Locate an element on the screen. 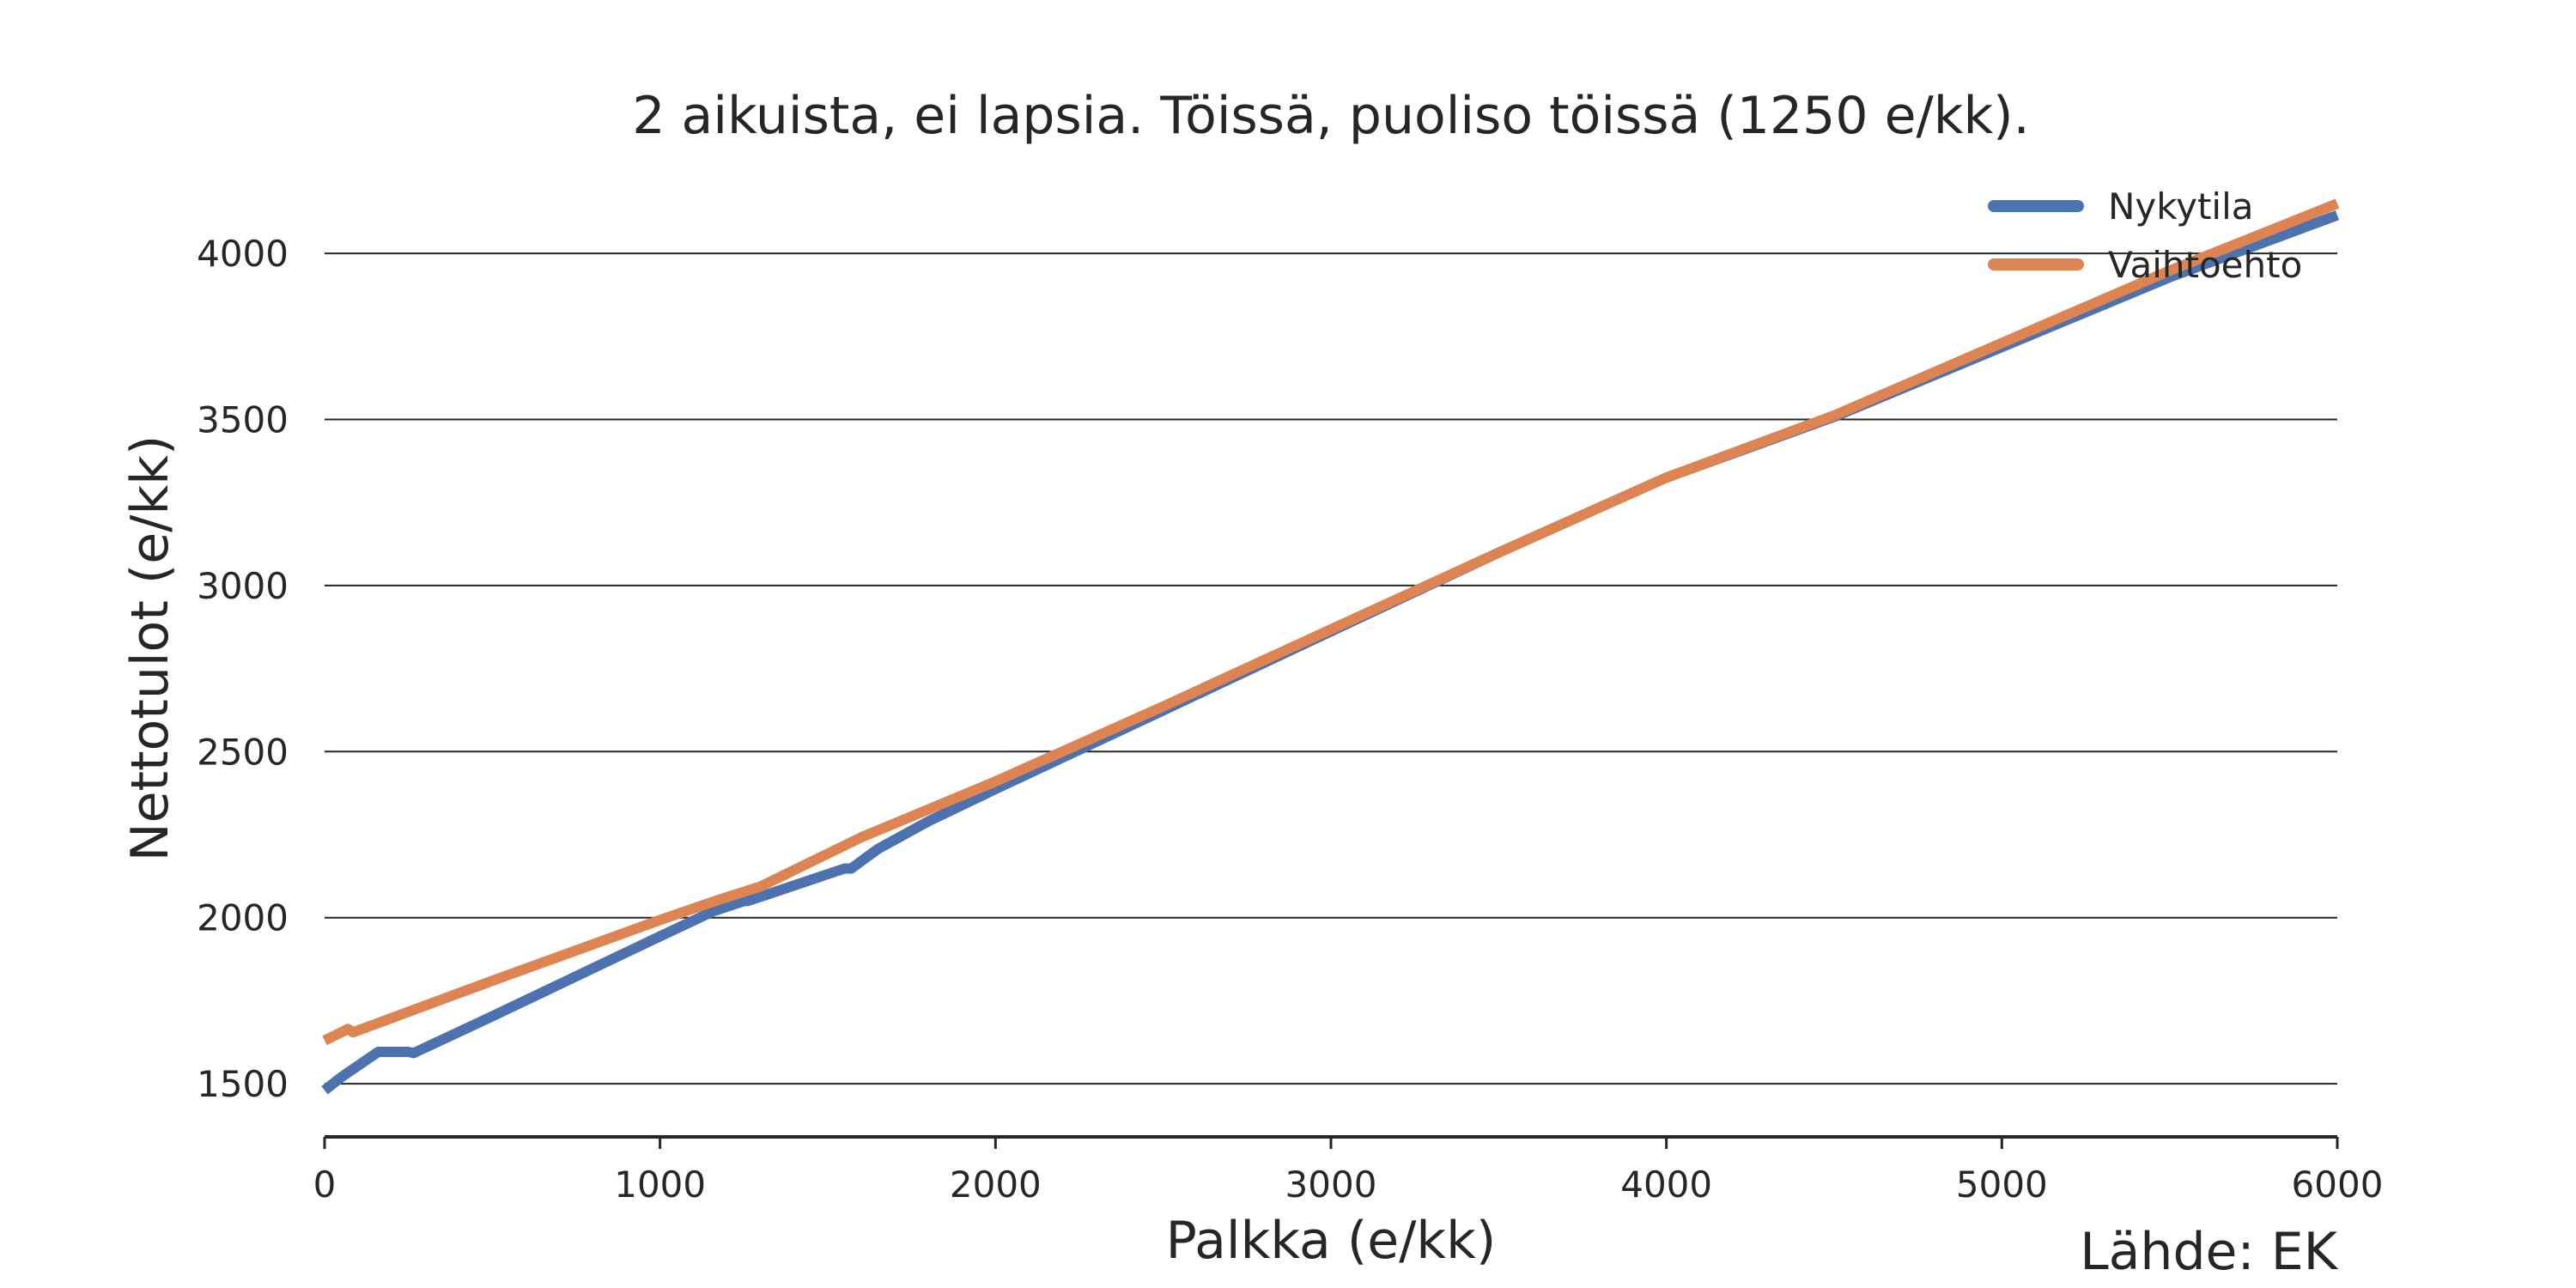 The image size is (2576, 1288). x-tick-label: 0 is located at coordinates (325, 1184).